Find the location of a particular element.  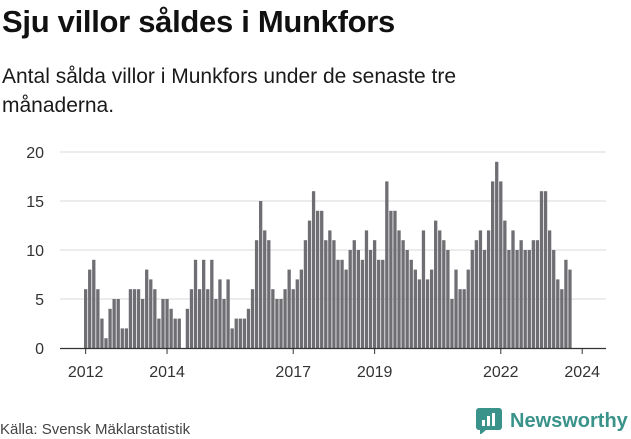

y-tick-label: 0 is located at coordinates (39, 349).